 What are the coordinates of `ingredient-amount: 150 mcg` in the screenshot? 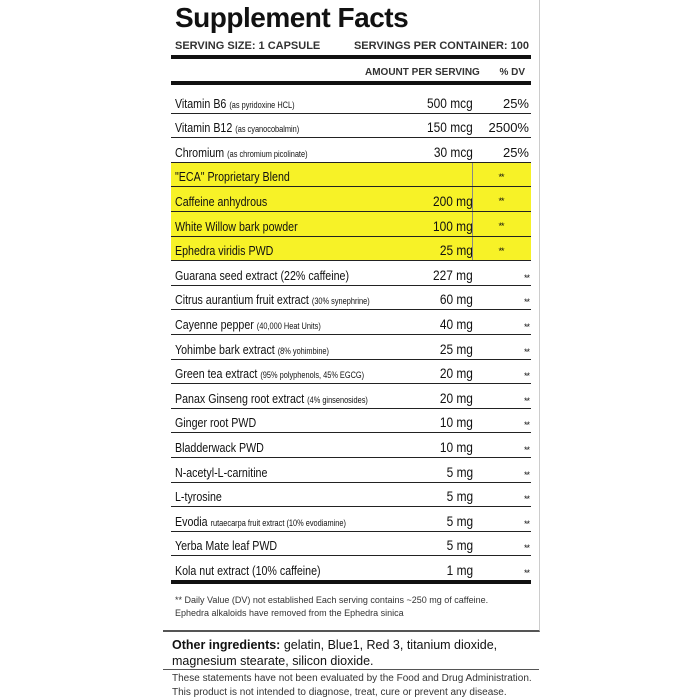 It's located at (450, 127).